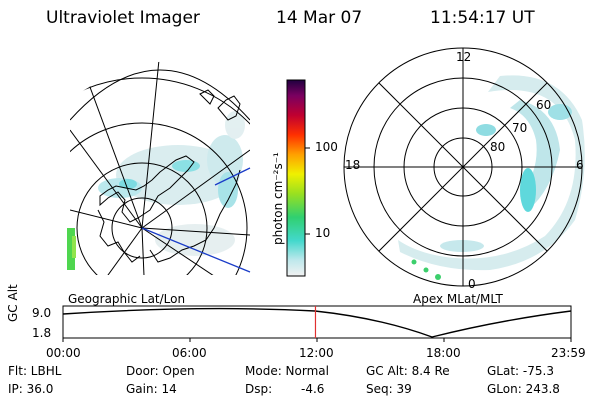 The height and width of the screenshot is (400, 600). Describe the element at coordinates (35, 371) in the screenshot. I see `status-filter: Flt: LBHL` at that location.